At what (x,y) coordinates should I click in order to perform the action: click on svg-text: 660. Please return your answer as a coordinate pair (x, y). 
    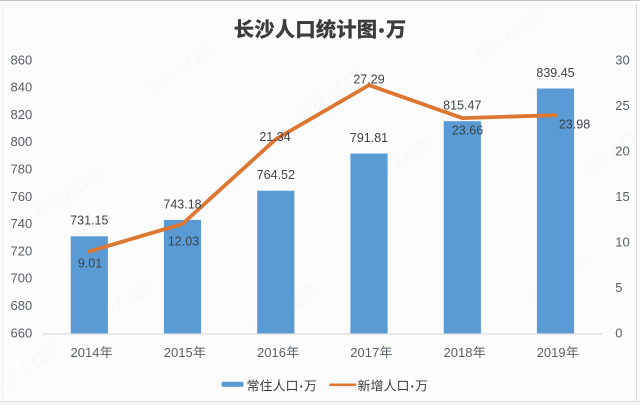
    Looking at the image, I should click on (21, 332).